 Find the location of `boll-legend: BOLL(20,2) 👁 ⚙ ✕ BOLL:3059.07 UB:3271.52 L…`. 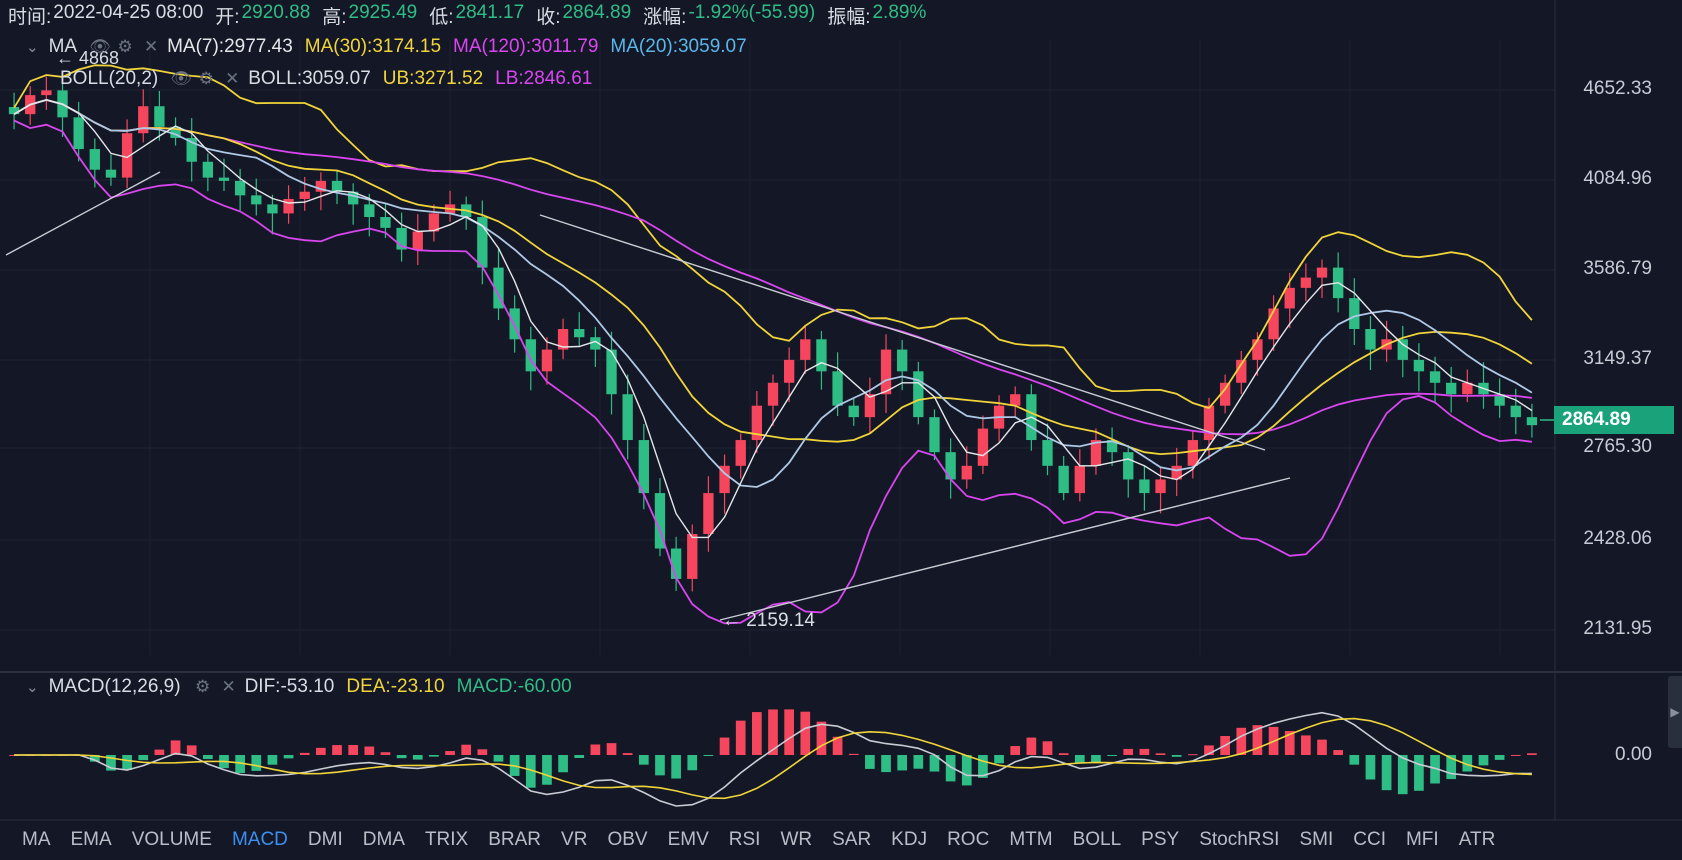

boll-legend: BOLL(20,2) 👁 ⚙ ✕ BOLL:3059.07 UB:3271.52 L… is located at coordinates (332, 79).